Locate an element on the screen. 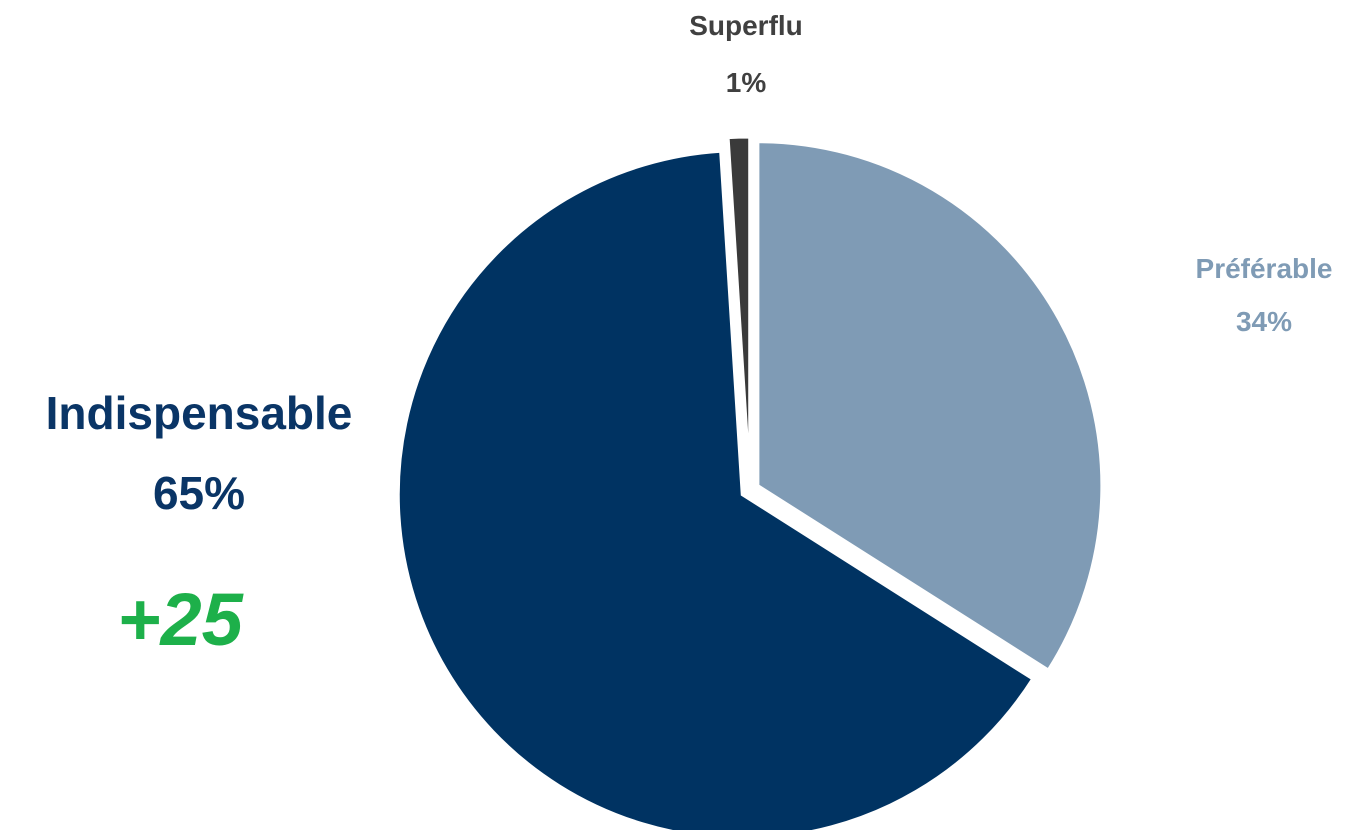  slice-superflu is located at coordinates (739, 308).